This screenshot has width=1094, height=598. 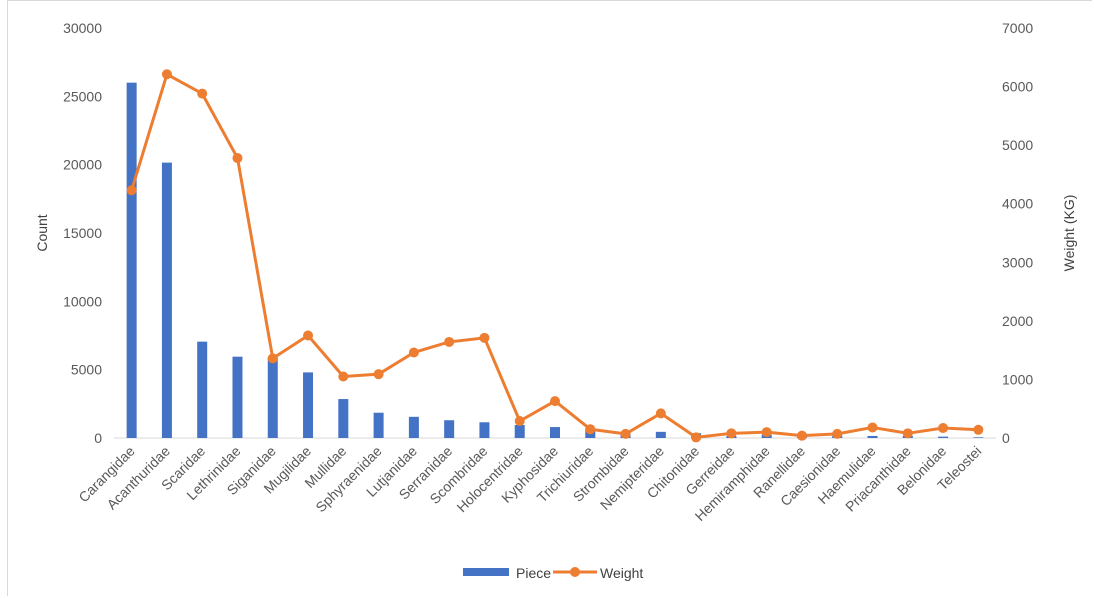 I want to click on y2-tick-label: 1000, so click(x=1017, y=379).